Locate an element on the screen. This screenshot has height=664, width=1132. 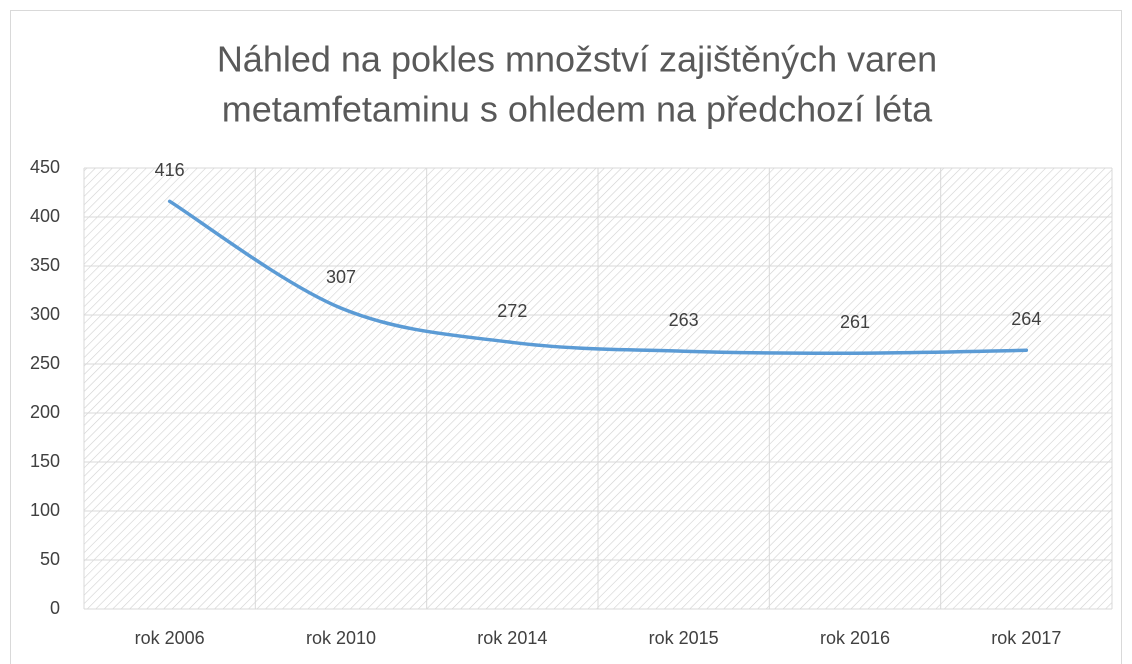
y-tick-label: 250 is located at coordinates (45, 363).